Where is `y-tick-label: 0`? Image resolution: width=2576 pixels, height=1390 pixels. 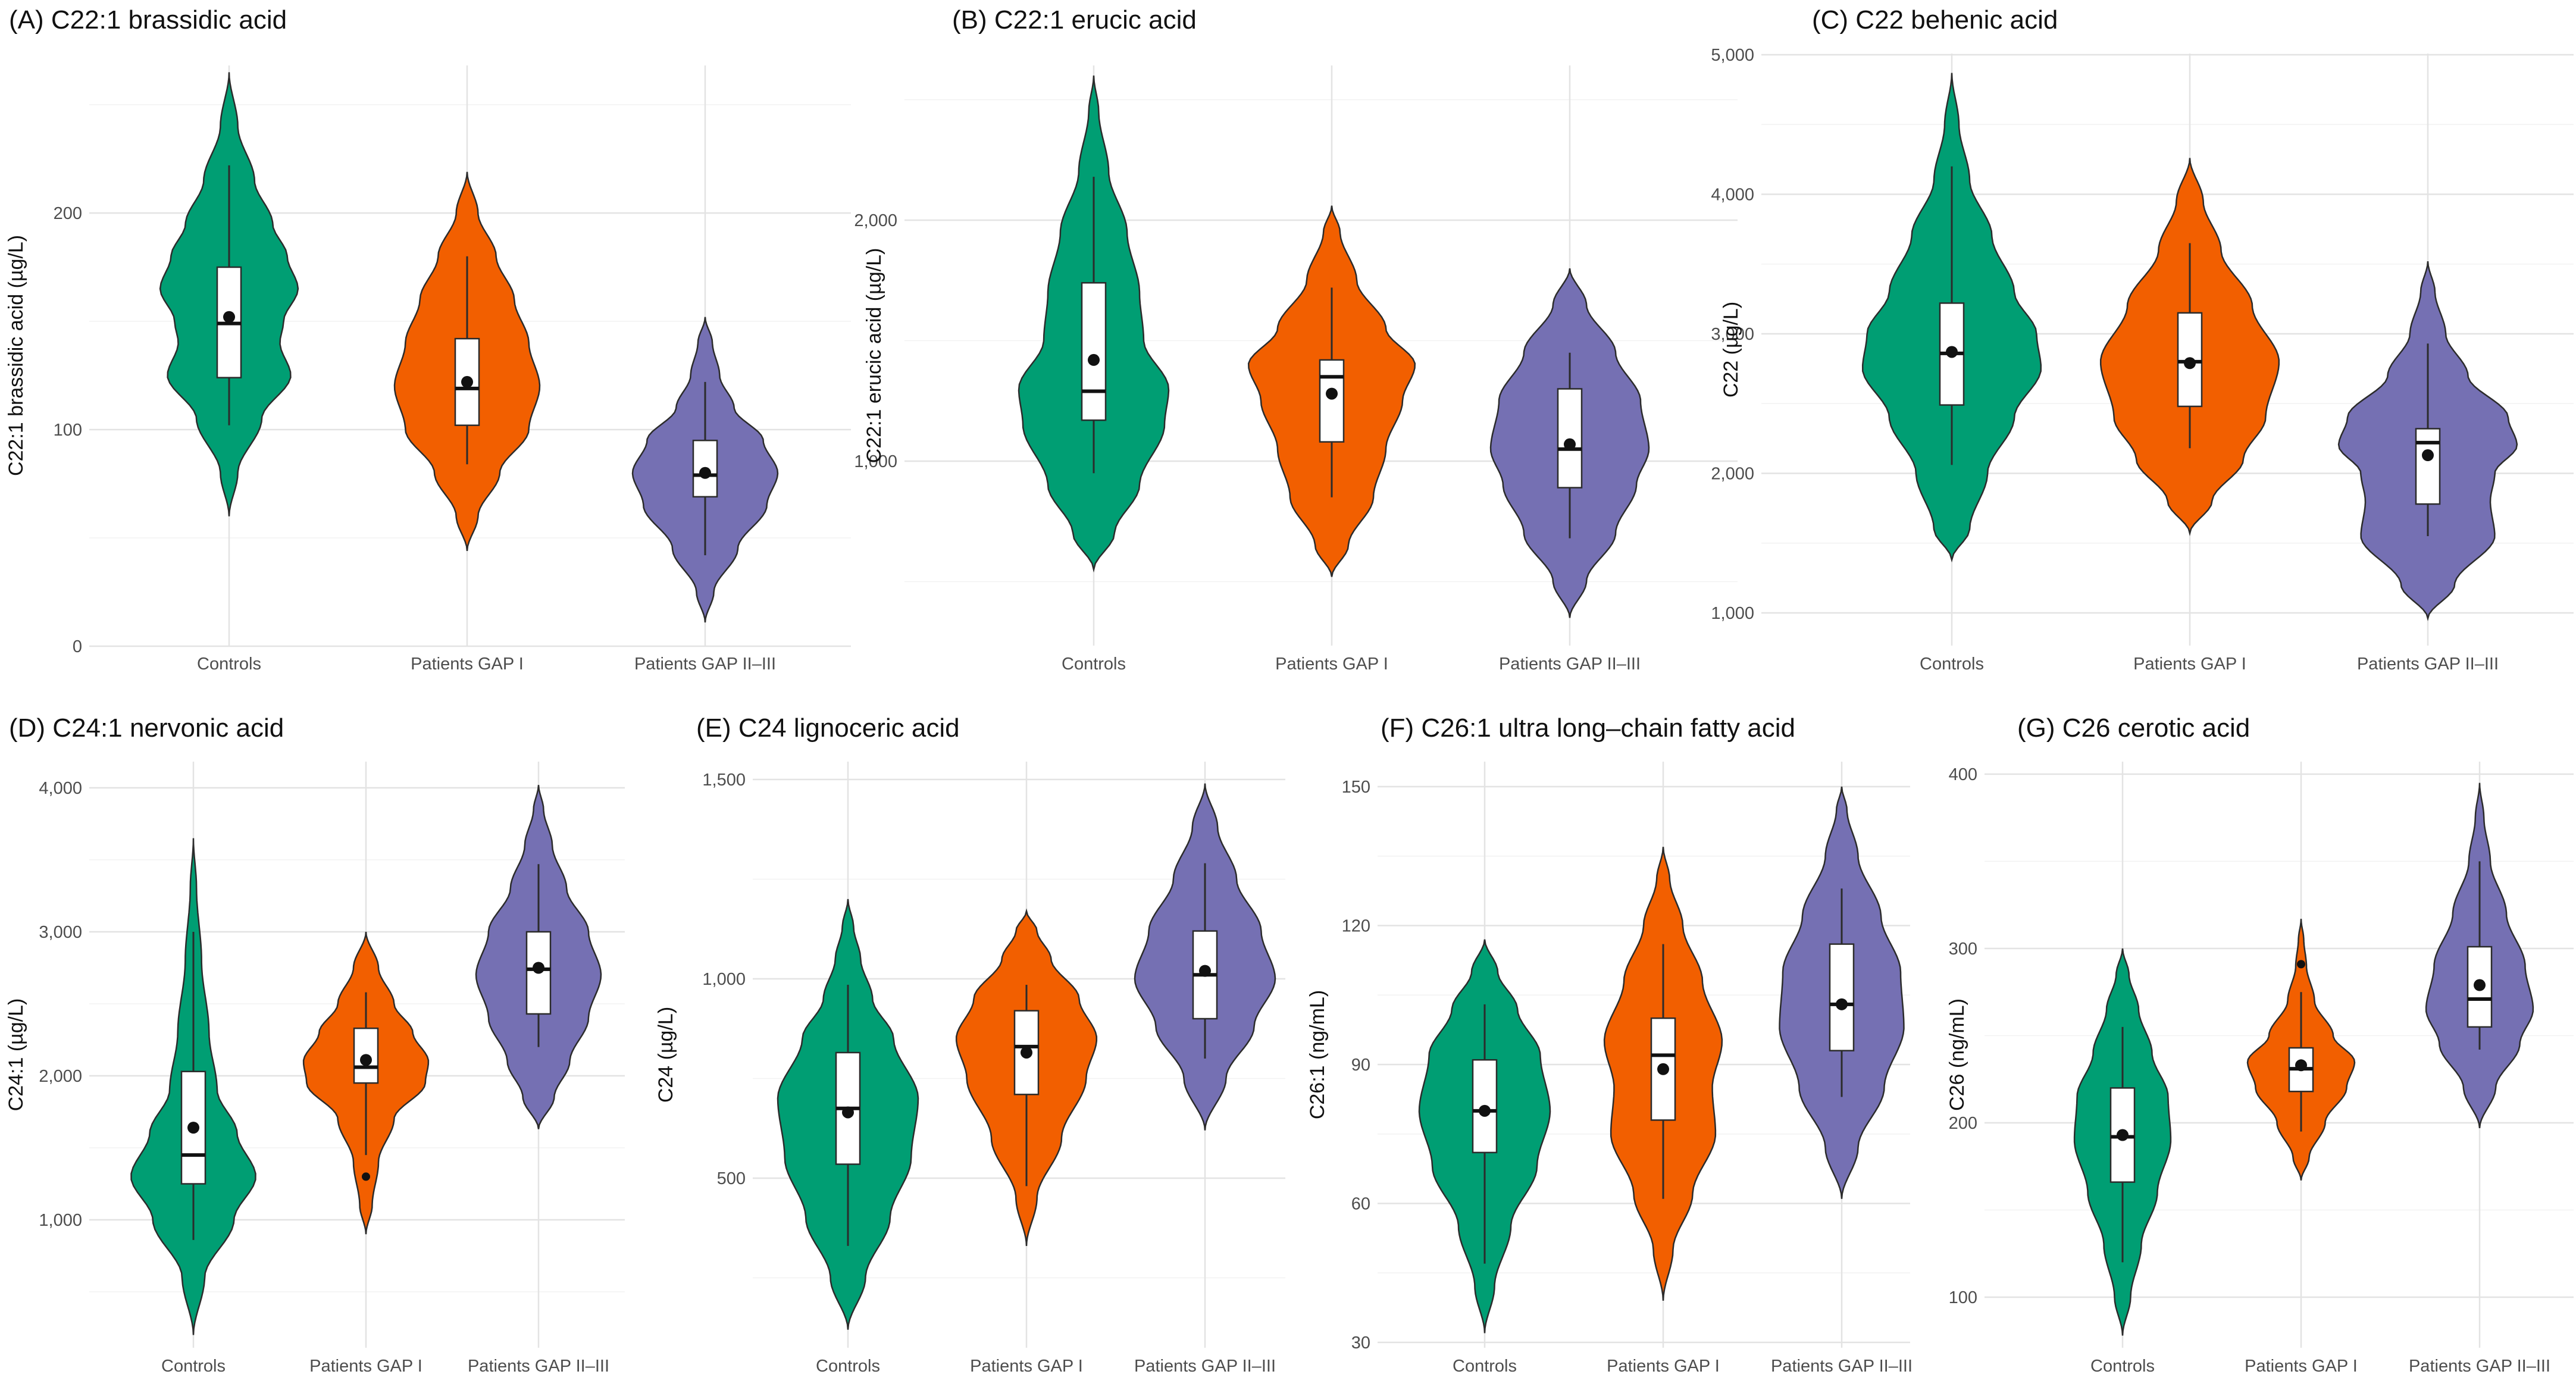 y-tick-label: 0 is located at coordinates (77, 646).